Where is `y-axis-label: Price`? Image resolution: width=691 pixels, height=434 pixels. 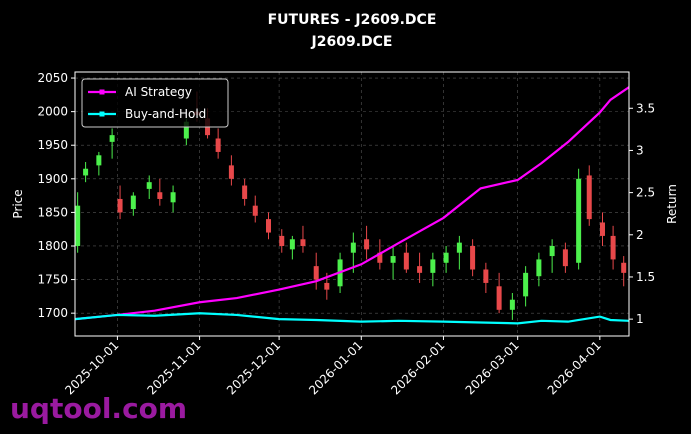 y-axis-label: Price is located at coordinates (18, 203).